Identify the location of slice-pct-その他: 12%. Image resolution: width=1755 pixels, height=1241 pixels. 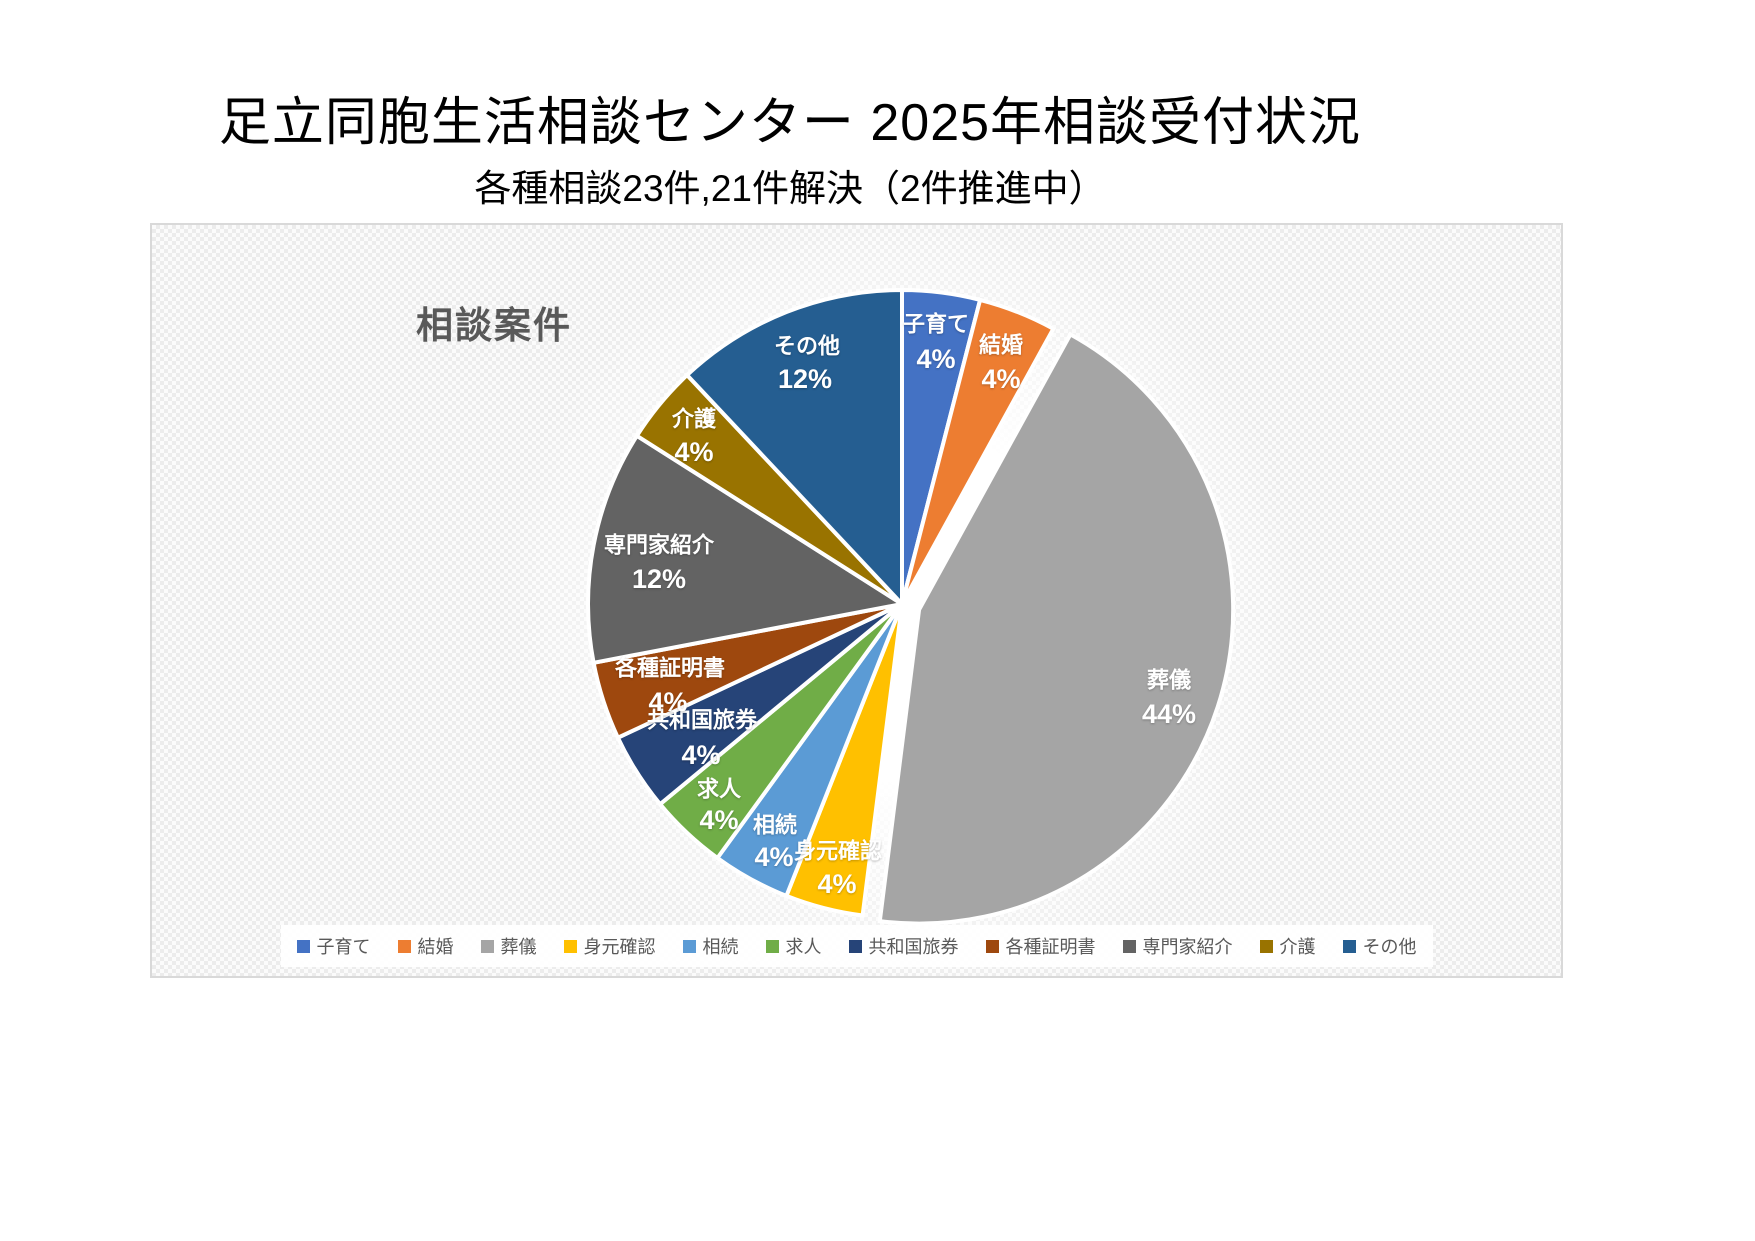
(805, 379).